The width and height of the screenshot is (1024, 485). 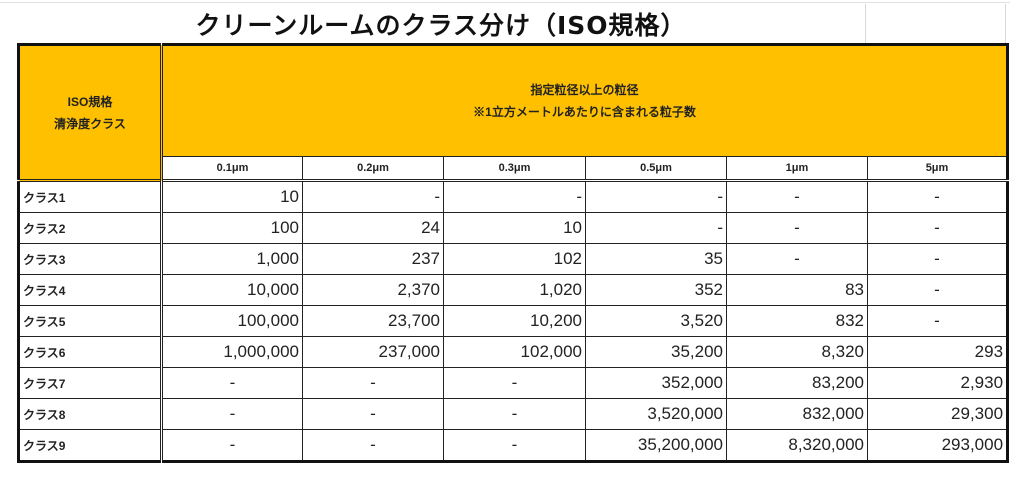 I want to click on unit-header-row: 0.1μm 0.2μm 0.3μm 0.5μm 1μm 5μm, so click(x=514, y=168).